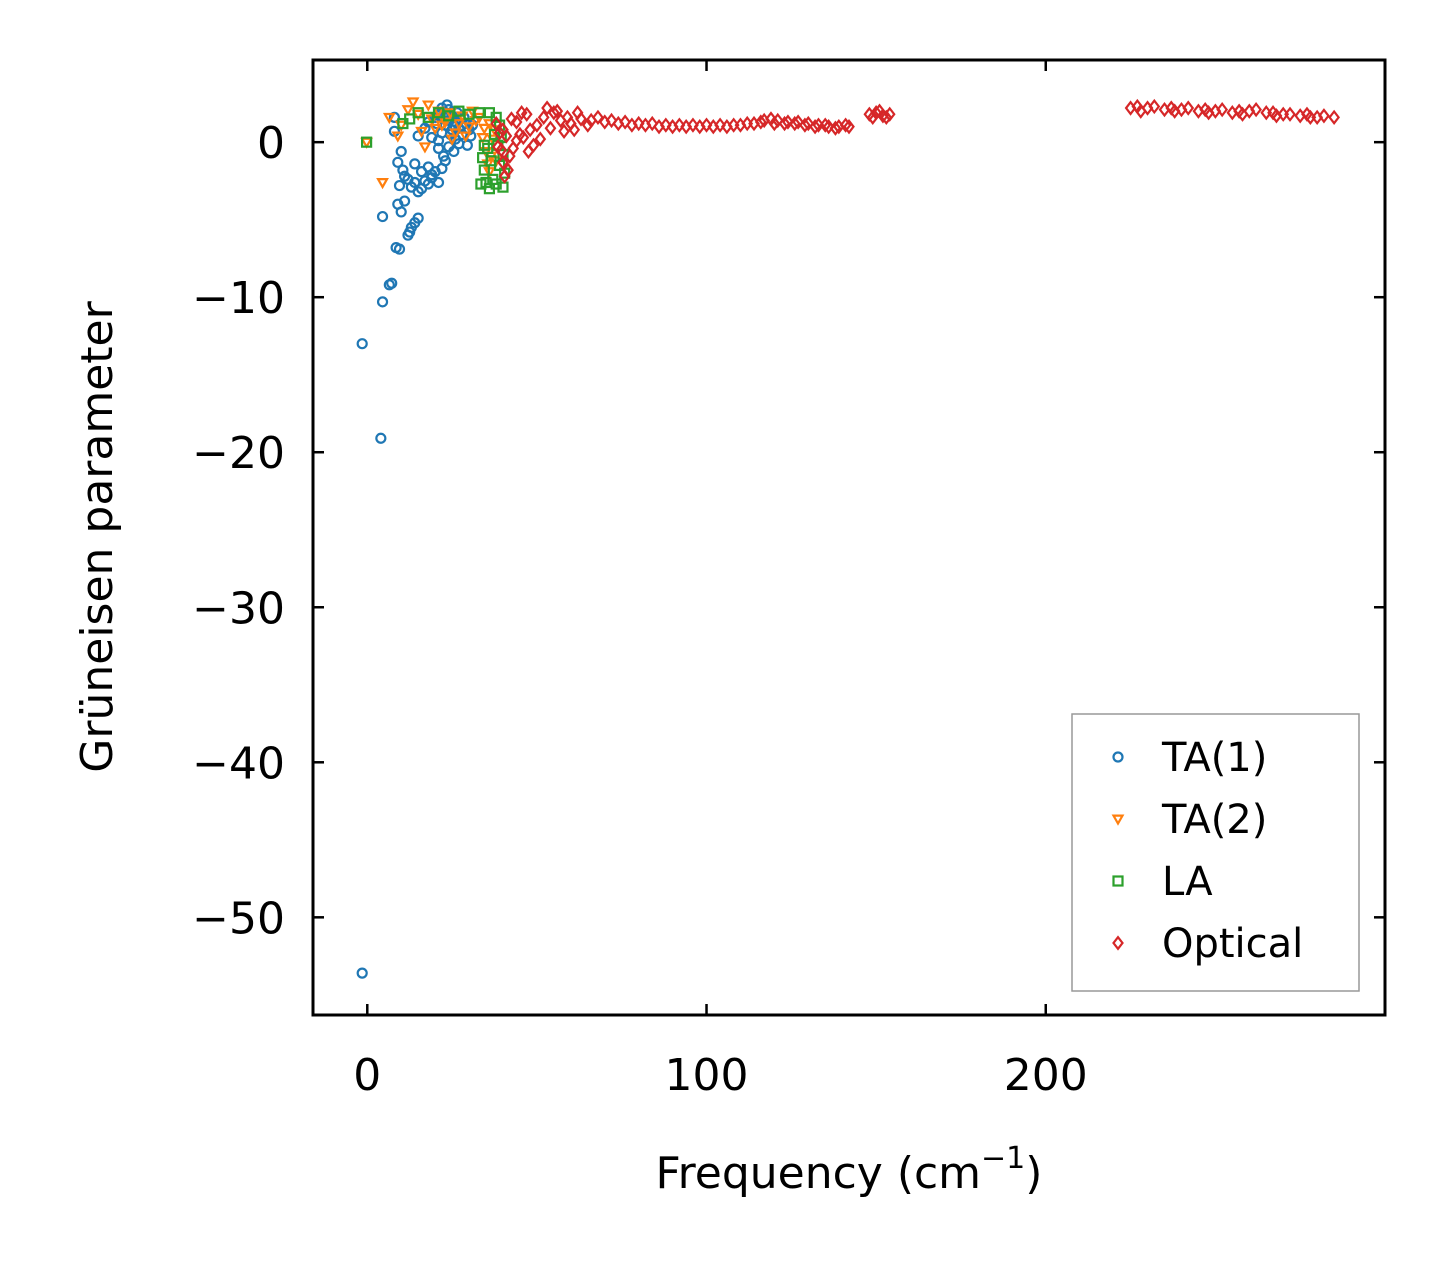  Describe the element at coordinates (819, 1173) in the screenshot. I see `x-axis-label-main: Frequency (cm` at that location.